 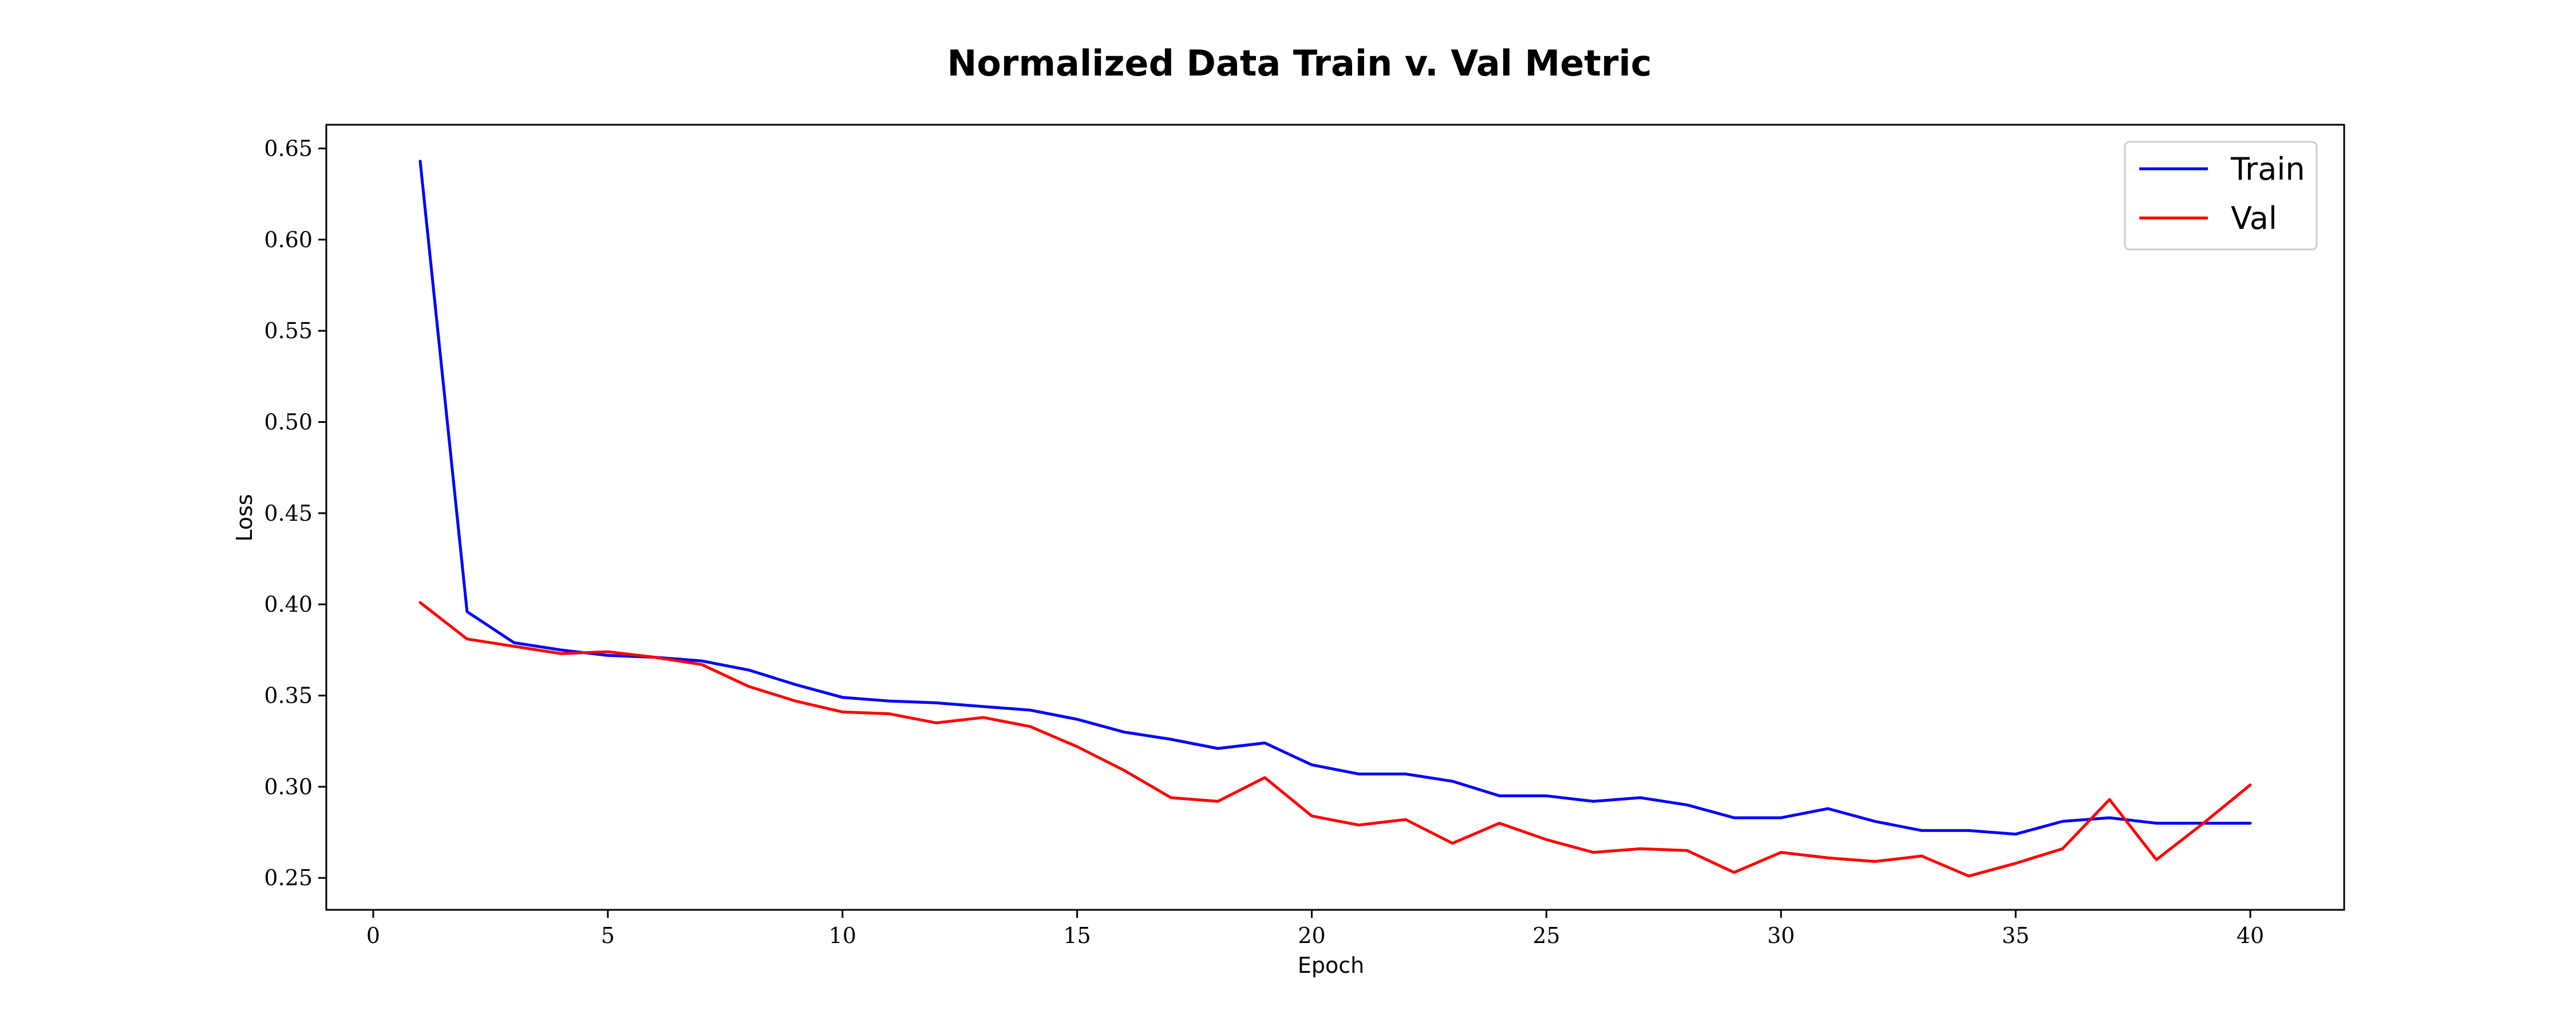 What do you see at coordinates (288, 604) in the screenshot?
I see `y-tick-label: 0.40` at bounding box center [288, 604].